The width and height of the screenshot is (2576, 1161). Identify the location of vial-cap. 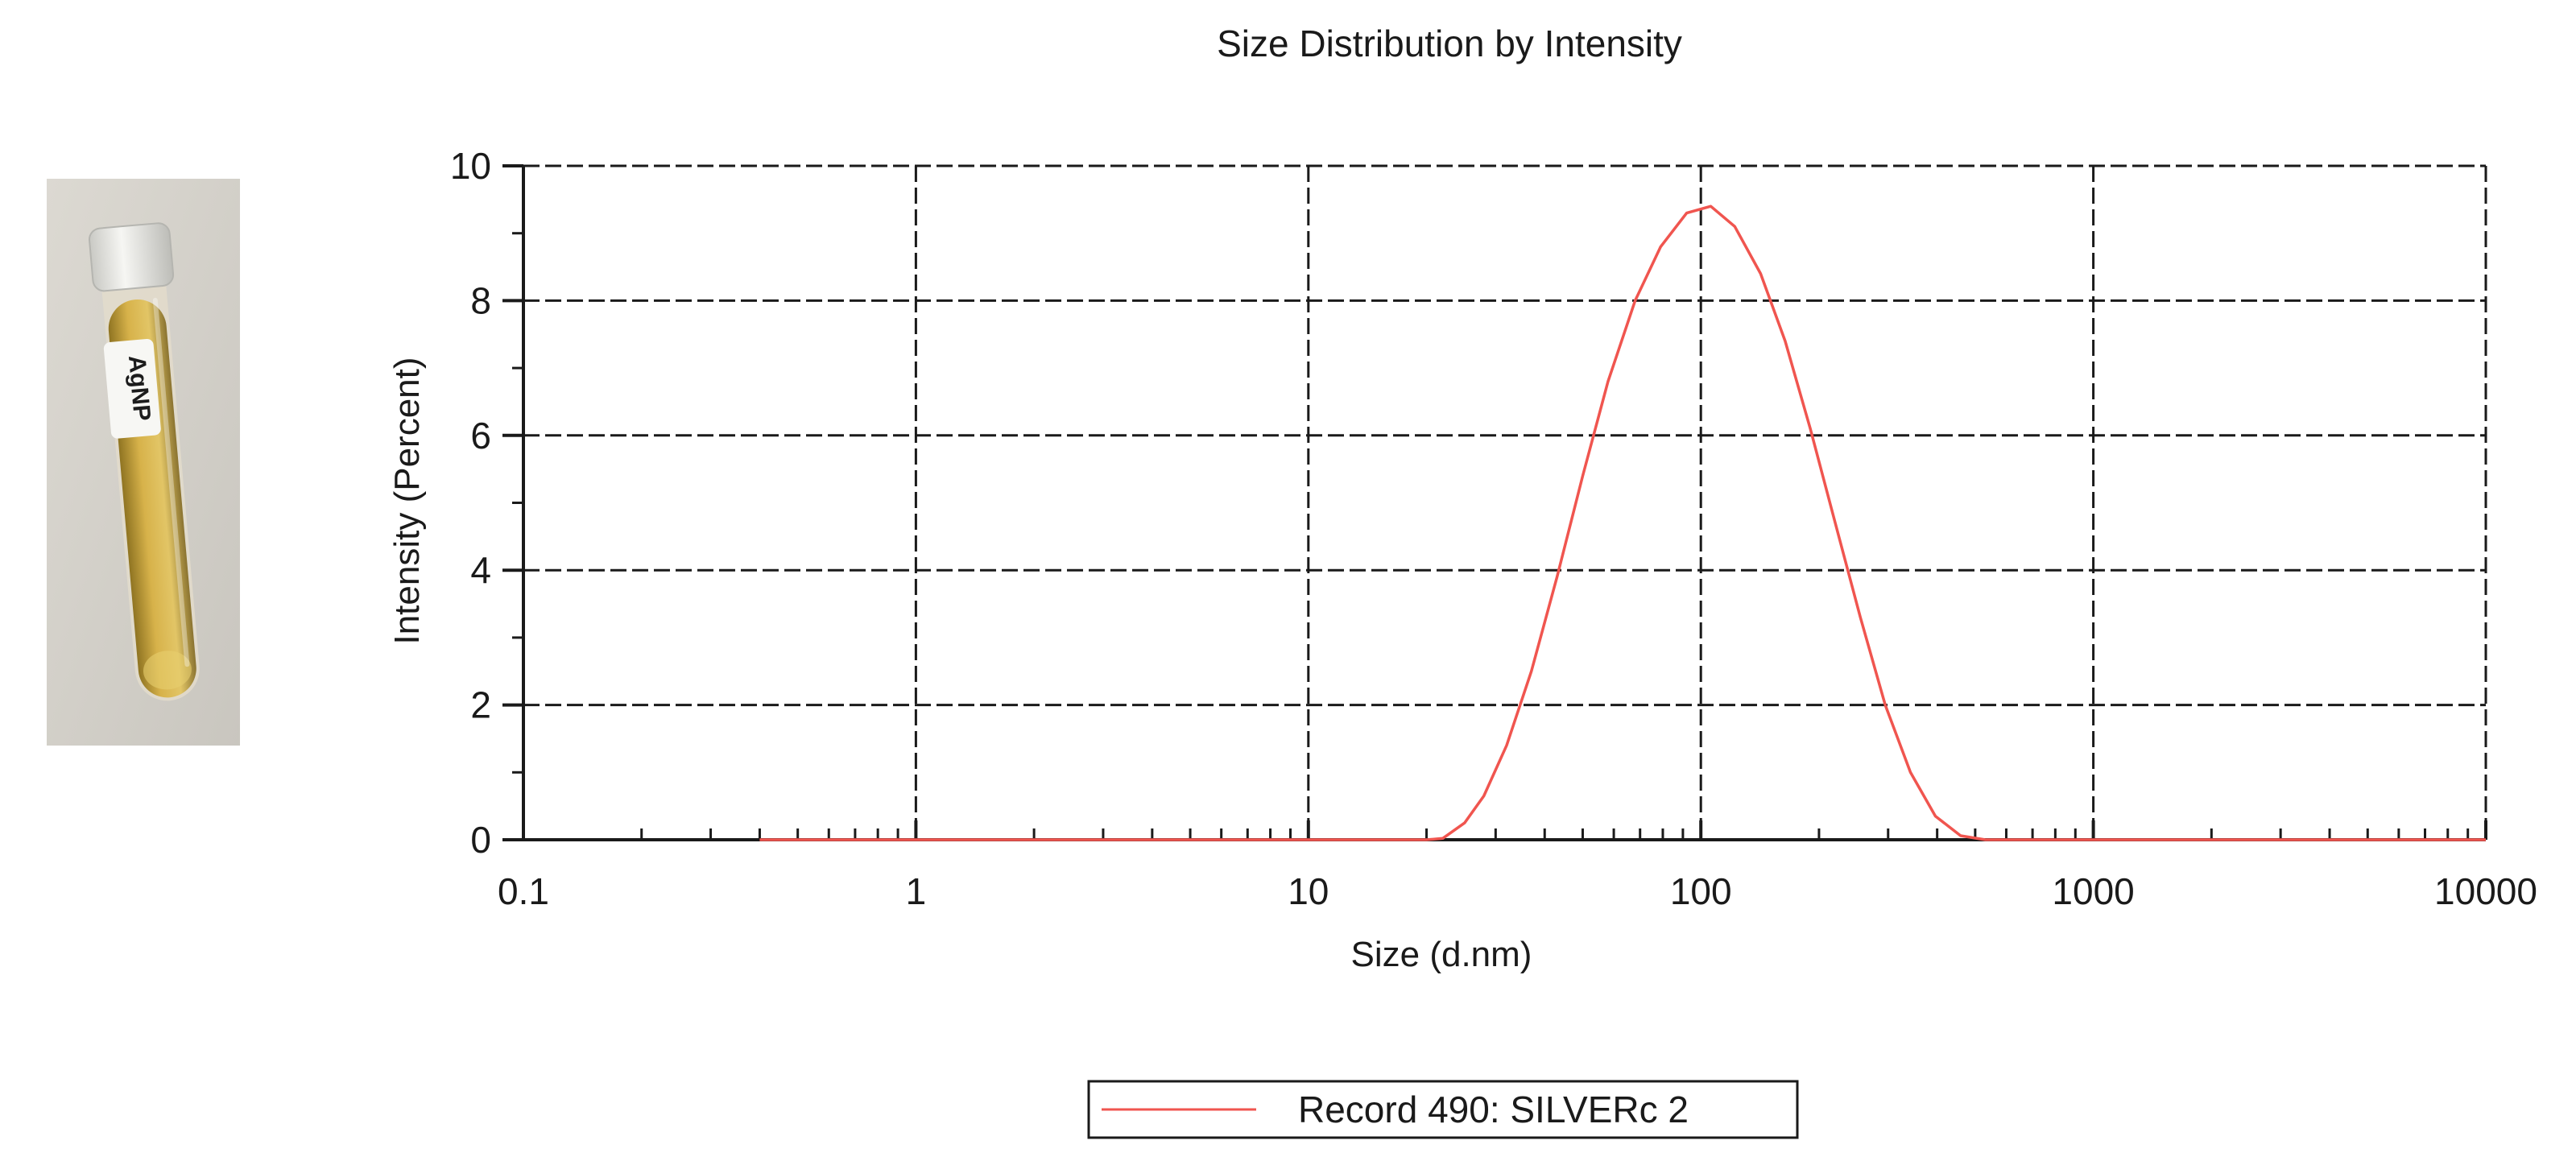
(132, 257).